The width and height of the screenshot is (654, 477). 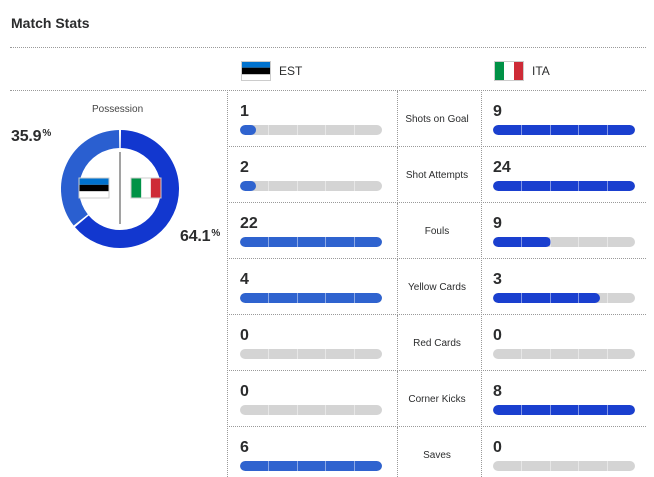 I want to click on italy-flag-icon, so click(x=509, y=71).